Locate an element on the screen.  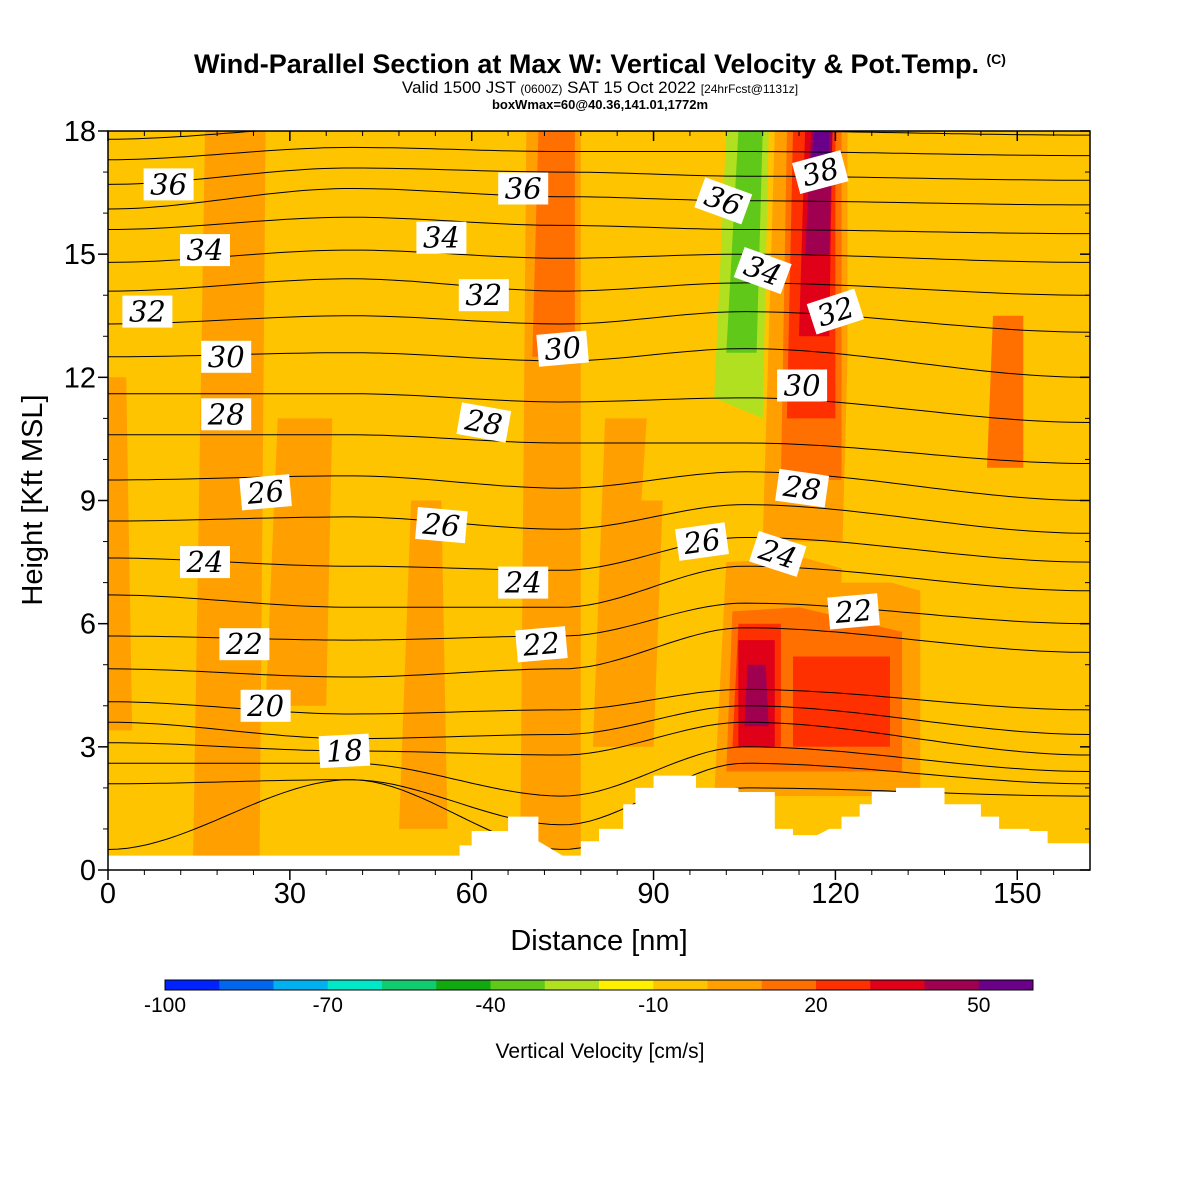
theta-label-1: 34 is located at coordinates (205, 250).